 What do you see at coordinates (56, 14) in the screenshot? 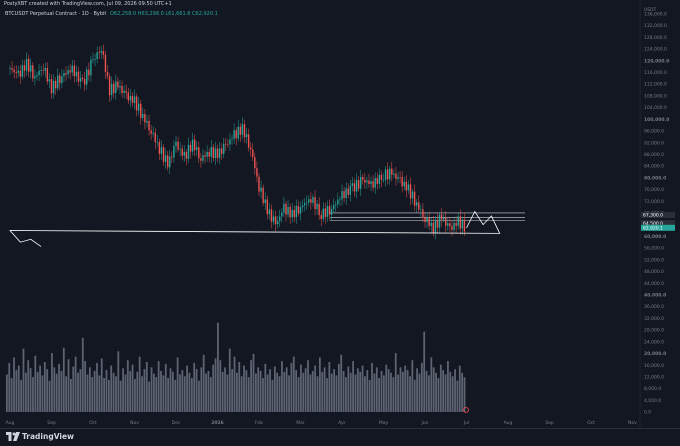
I see `symbol-name: BTCUSDT Perpetual Contract · 1D · Bybit` at bounding box center [56, 14].